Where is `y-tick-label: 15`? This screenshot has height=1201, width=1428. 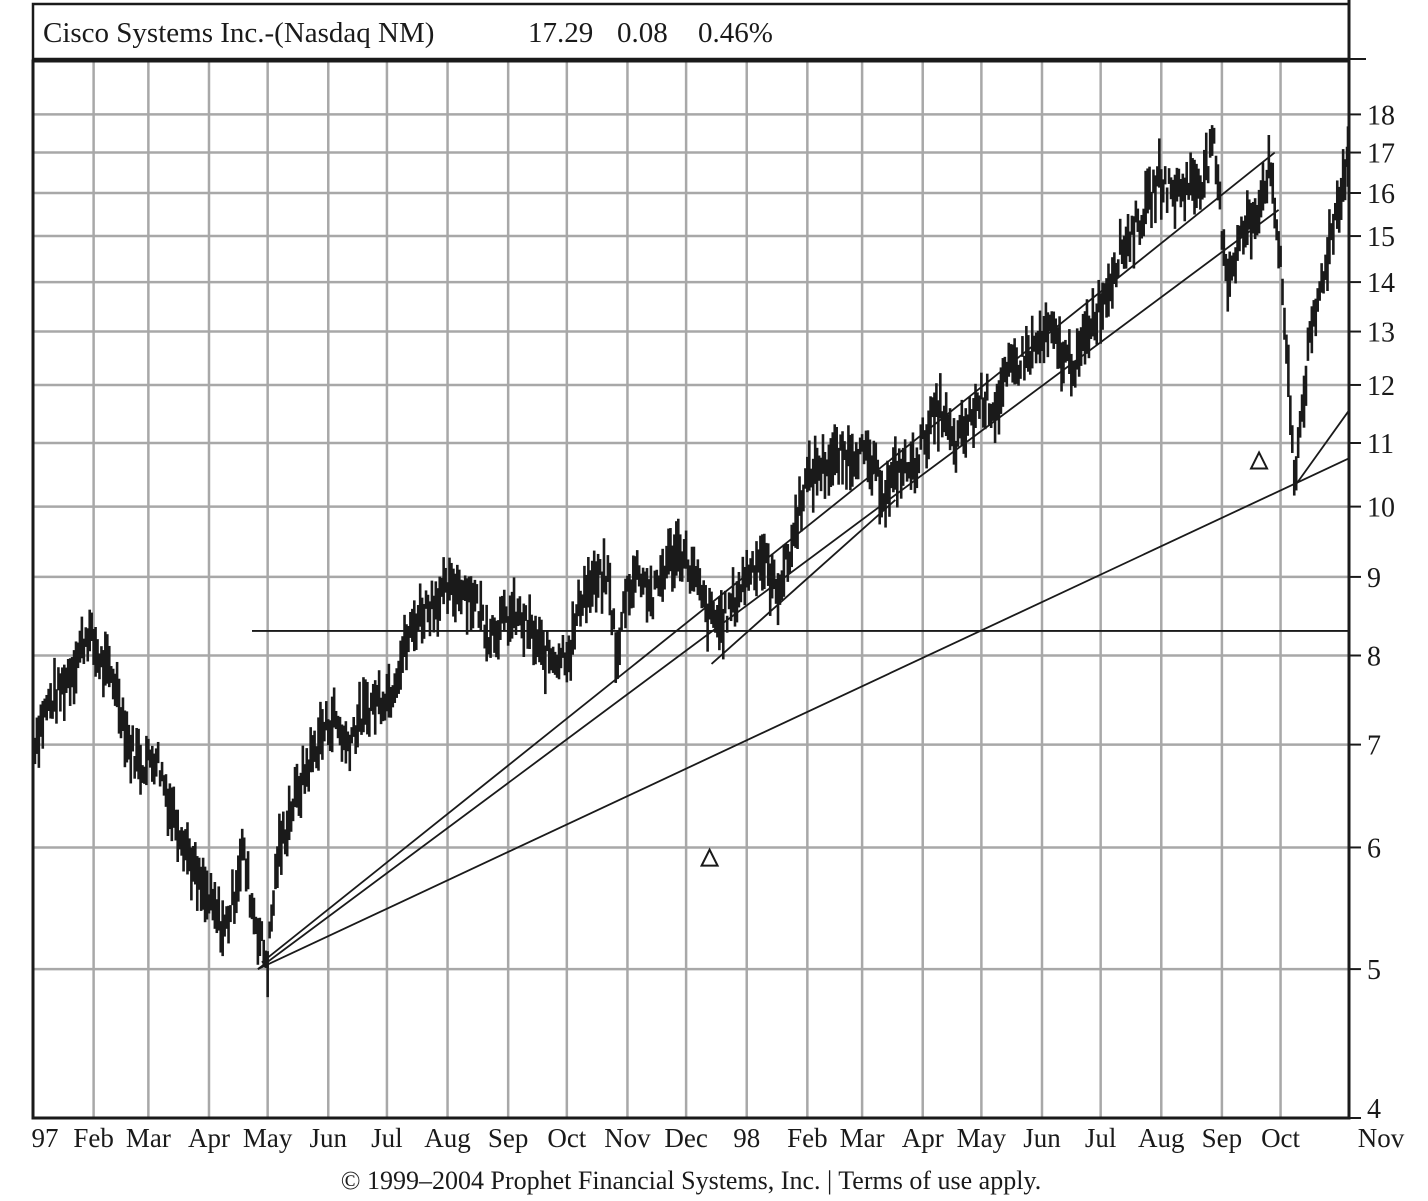 y-tick-label: 15 is located at coordinates (1381, 237).